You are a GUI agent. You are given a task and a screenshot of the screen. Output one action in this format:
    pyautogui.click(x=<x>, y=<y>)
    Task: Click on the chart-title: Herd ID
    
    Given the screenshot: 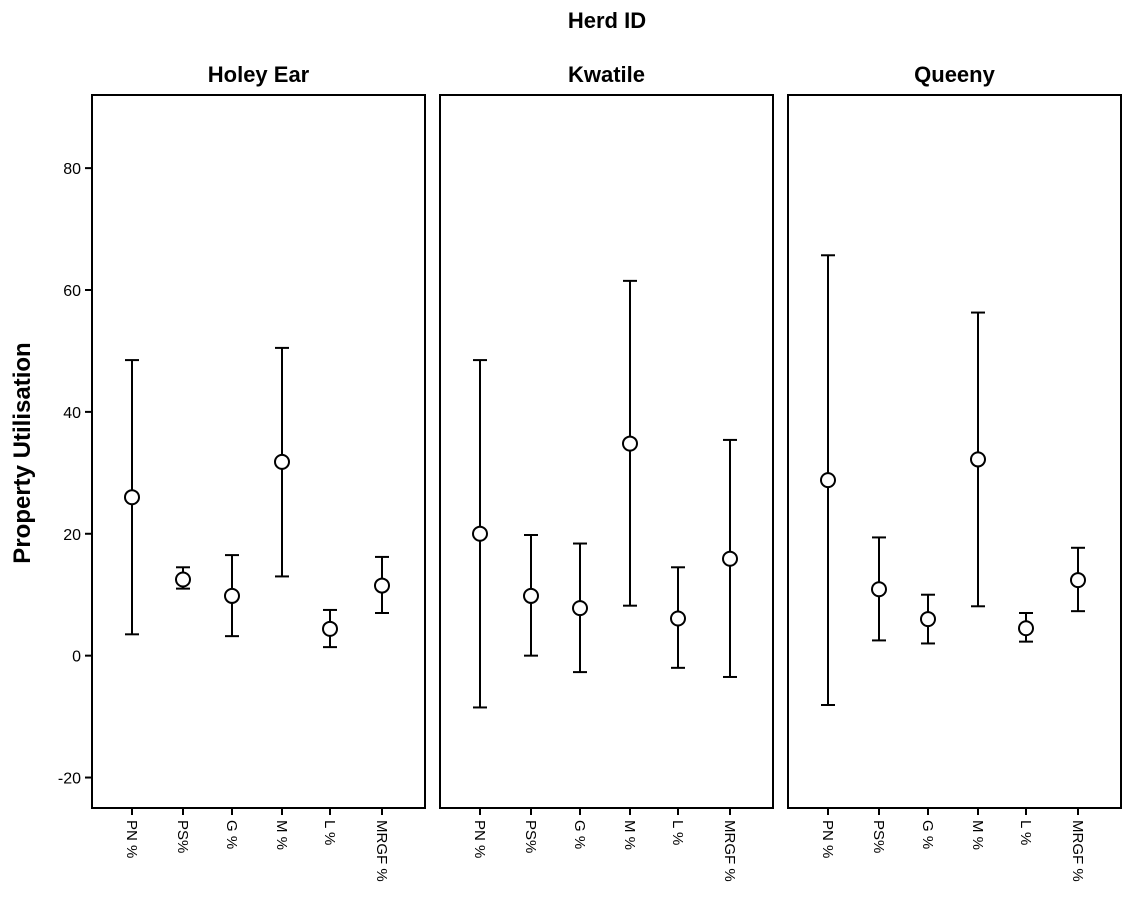 What is the action you would take?
    pyautogui.click(x=607, y=20)
    